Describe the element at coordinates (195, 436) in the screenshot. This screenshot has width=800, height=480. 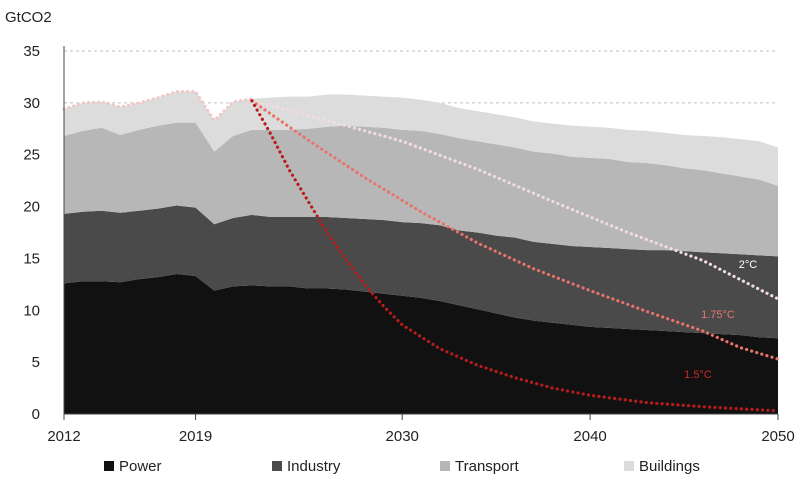
I see `x-tick-label-2019: 2019` at that location.